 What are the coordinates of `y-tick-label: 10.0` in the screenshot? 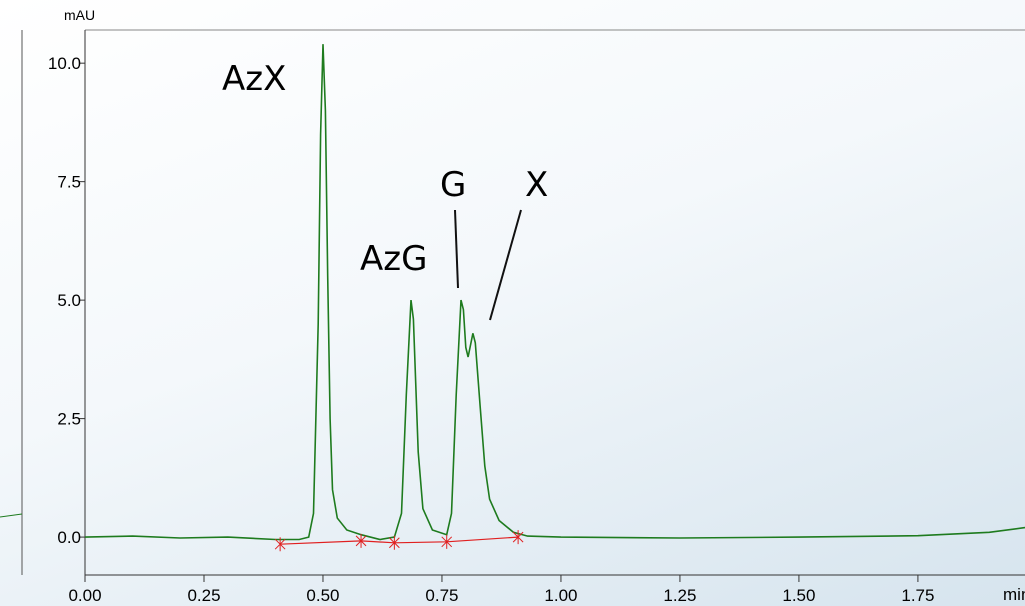 It's located at (64, 63).